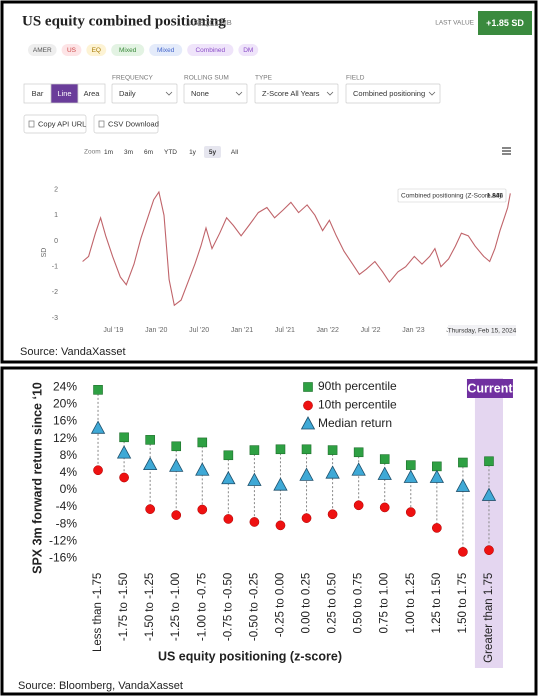 Image resolution: width=538 pixels, height=696 pixels. I want to click on action-button-label: Copy API URL, so click(62, 123).